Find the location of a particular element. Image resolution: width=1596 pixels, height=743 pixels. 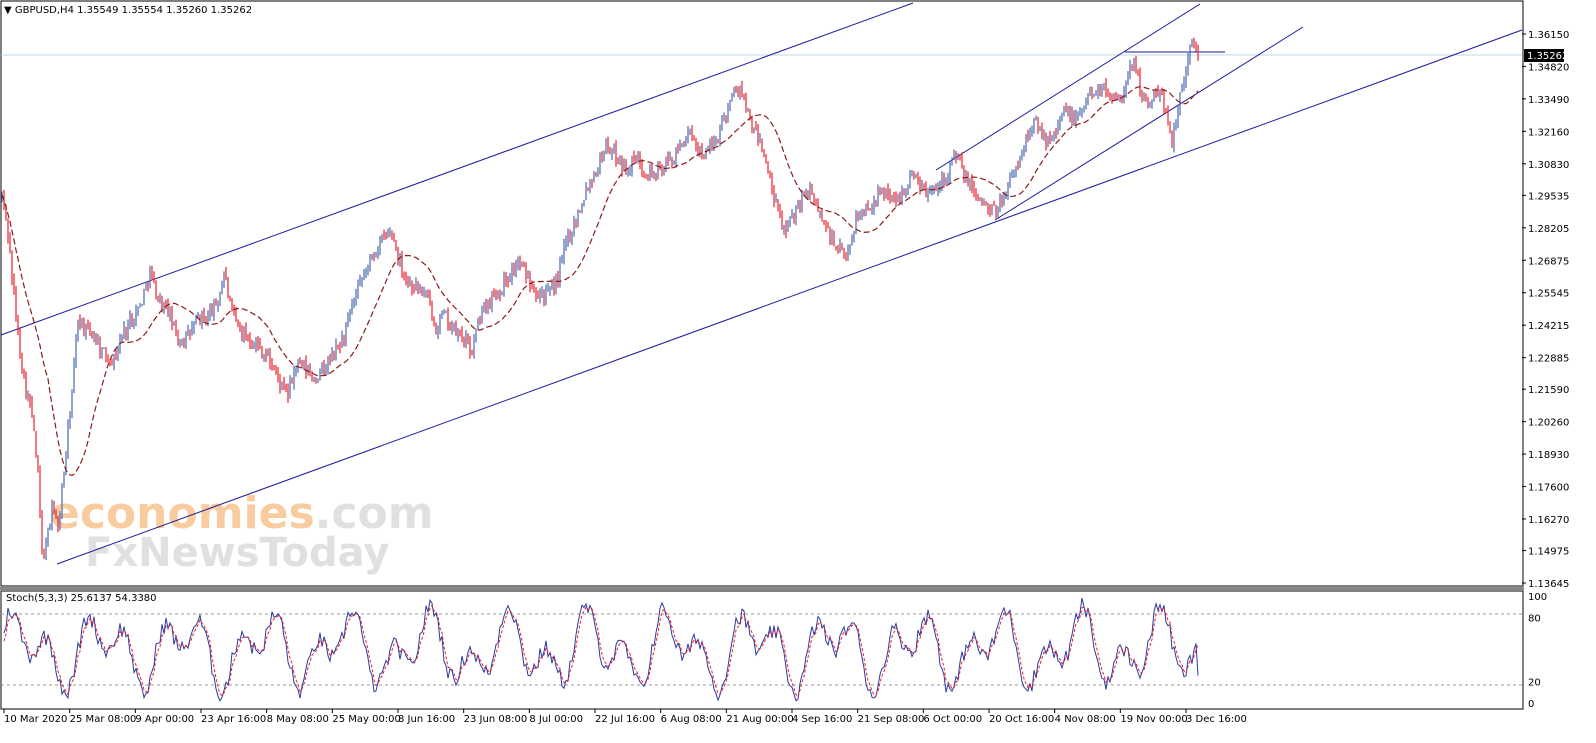

stoch-axis: 100 80 20 0 is located at coordinates (1537, 651).